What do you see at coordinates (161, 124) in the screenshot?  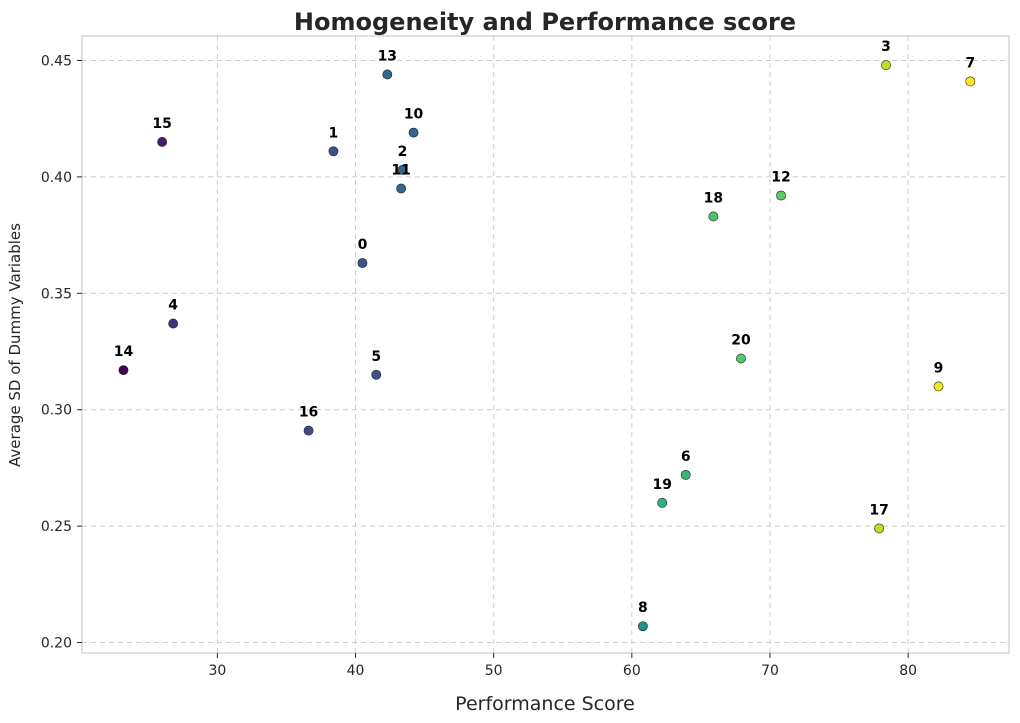 I see `point-label-15: 15` at bounding box center [161, 124].